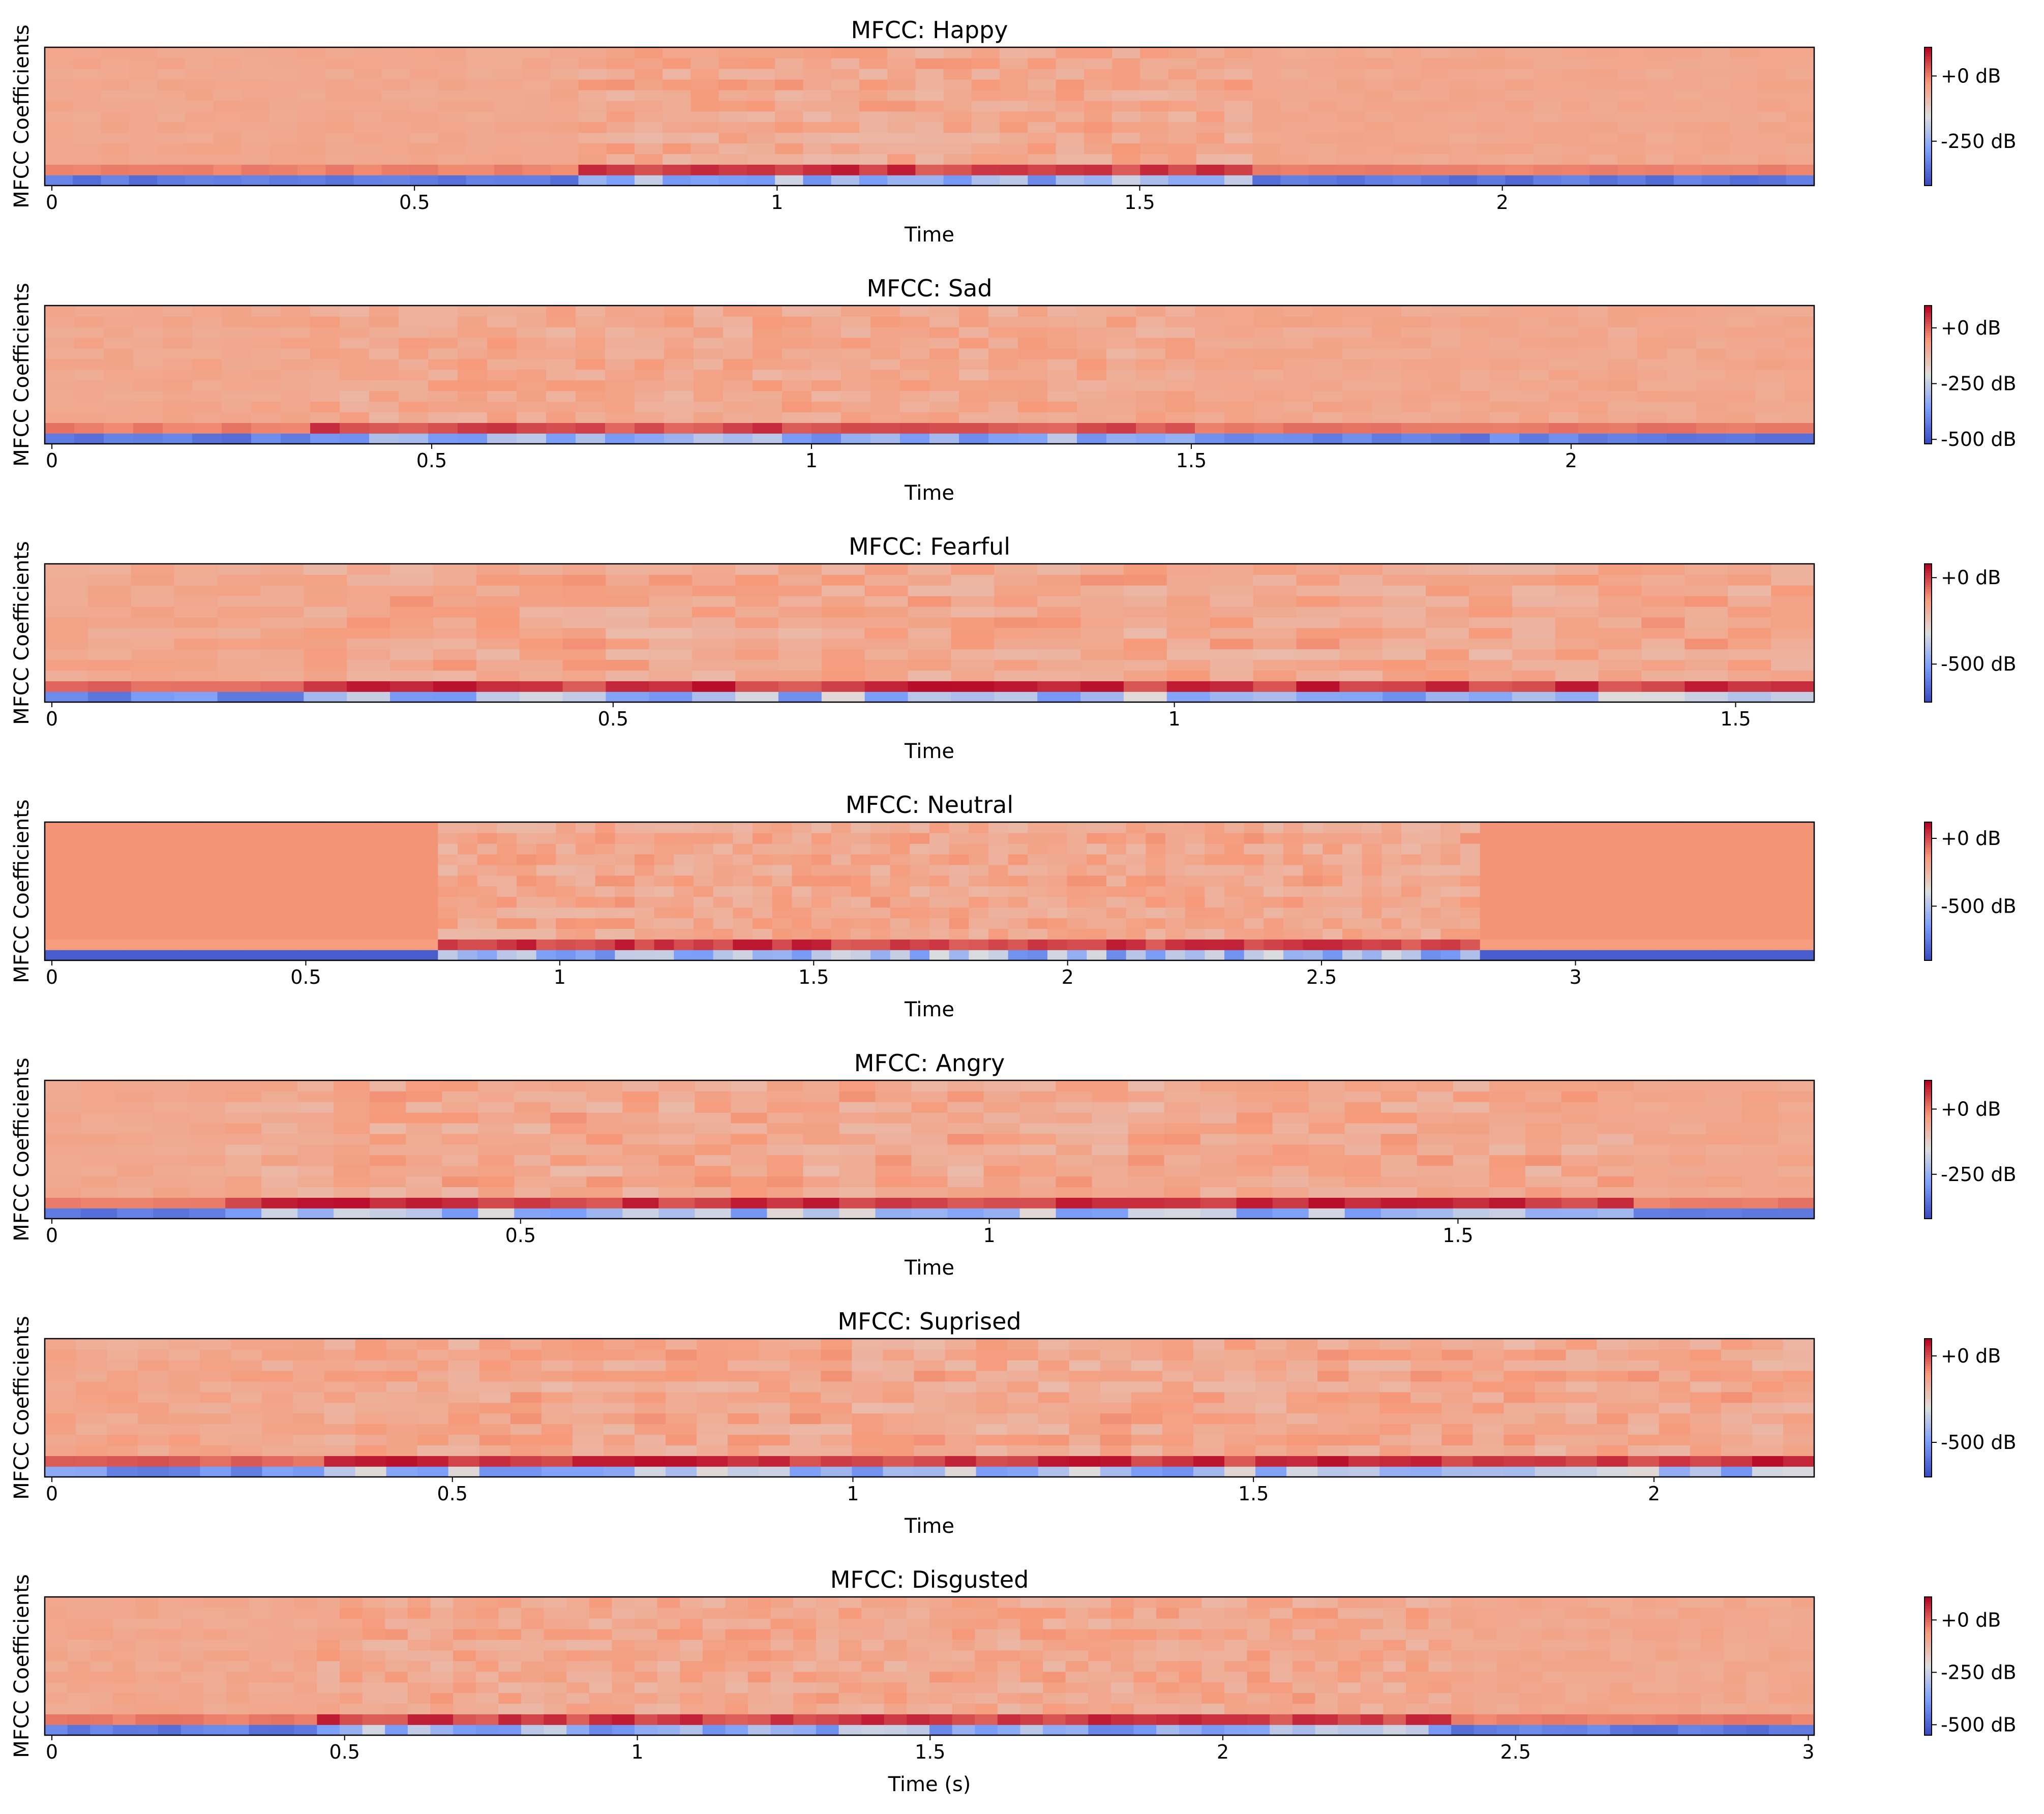 The image size is (2044, 1814). I want to click on colorbar-tick-label: -250 dB, so click(1979, 141).